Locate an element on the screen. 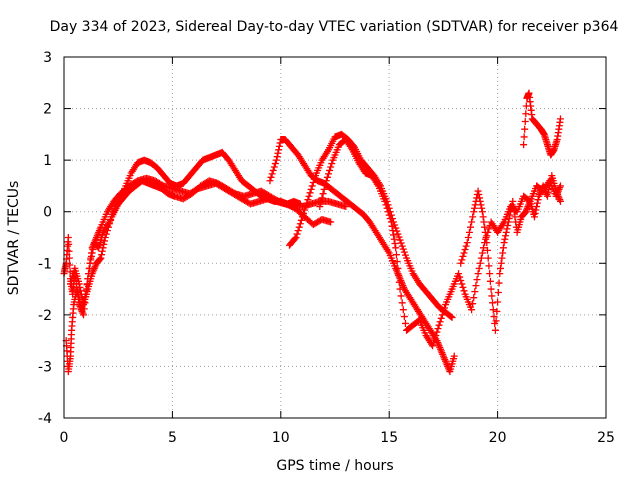 This screenshot has height=480, width=640. y-tick-label: -4 is located at coordinates (45, 419).